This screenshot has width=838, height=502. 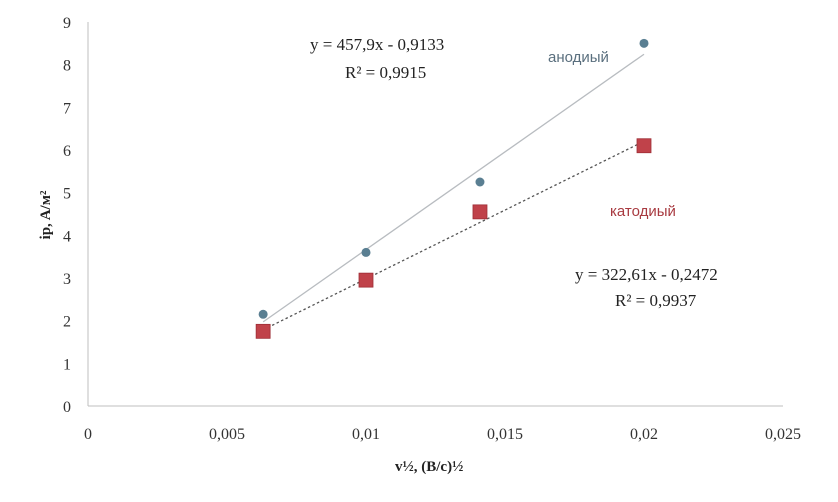 I want to click on y-tick-label: 1, so click(x=67, y=364).